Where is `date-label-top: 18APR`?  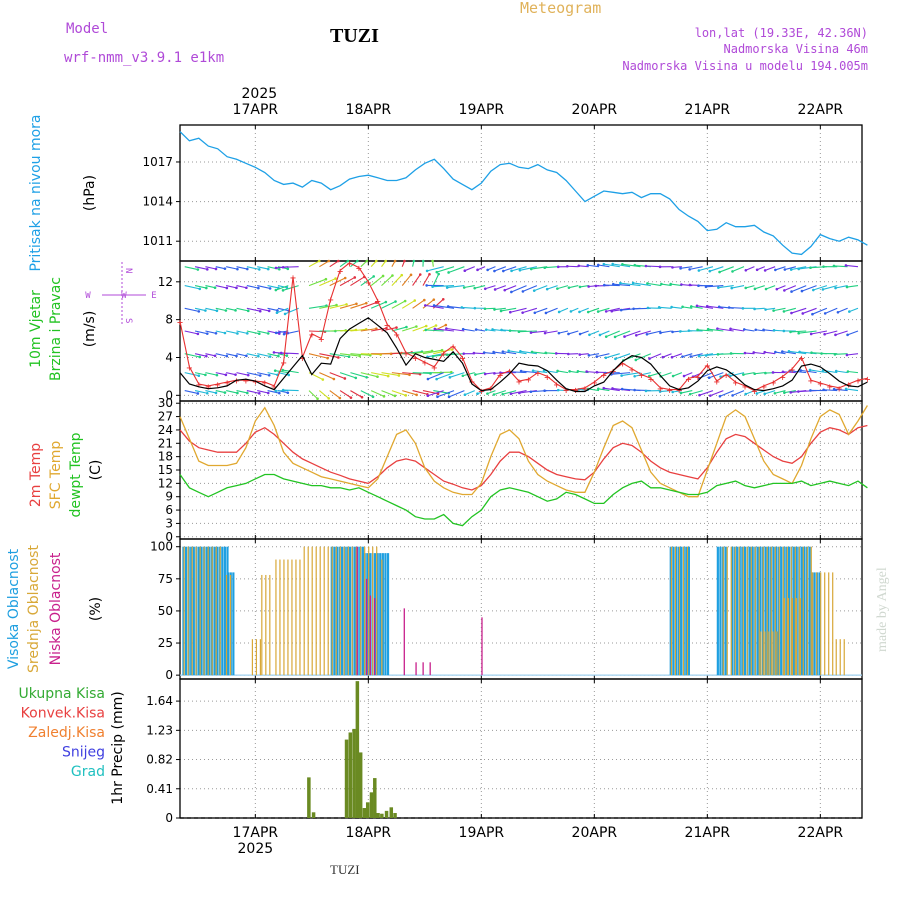 date-label-top: 18APR is located at coordinates (369, 110).